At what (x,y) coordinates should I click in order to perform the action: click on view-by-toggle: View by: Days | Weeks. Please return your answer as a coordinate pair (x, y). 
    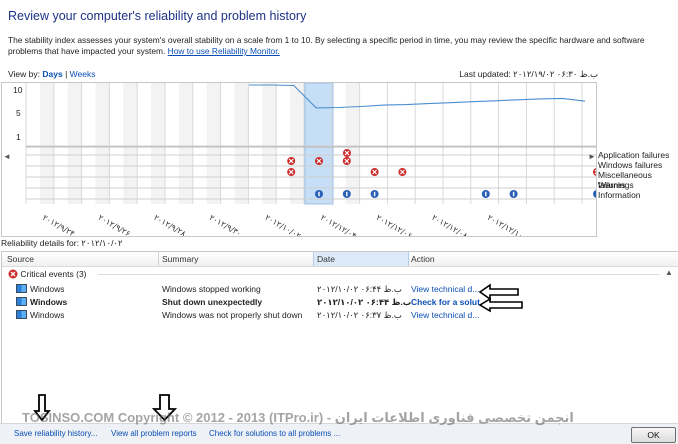
    Looking at the image, I should click on (51, 74).